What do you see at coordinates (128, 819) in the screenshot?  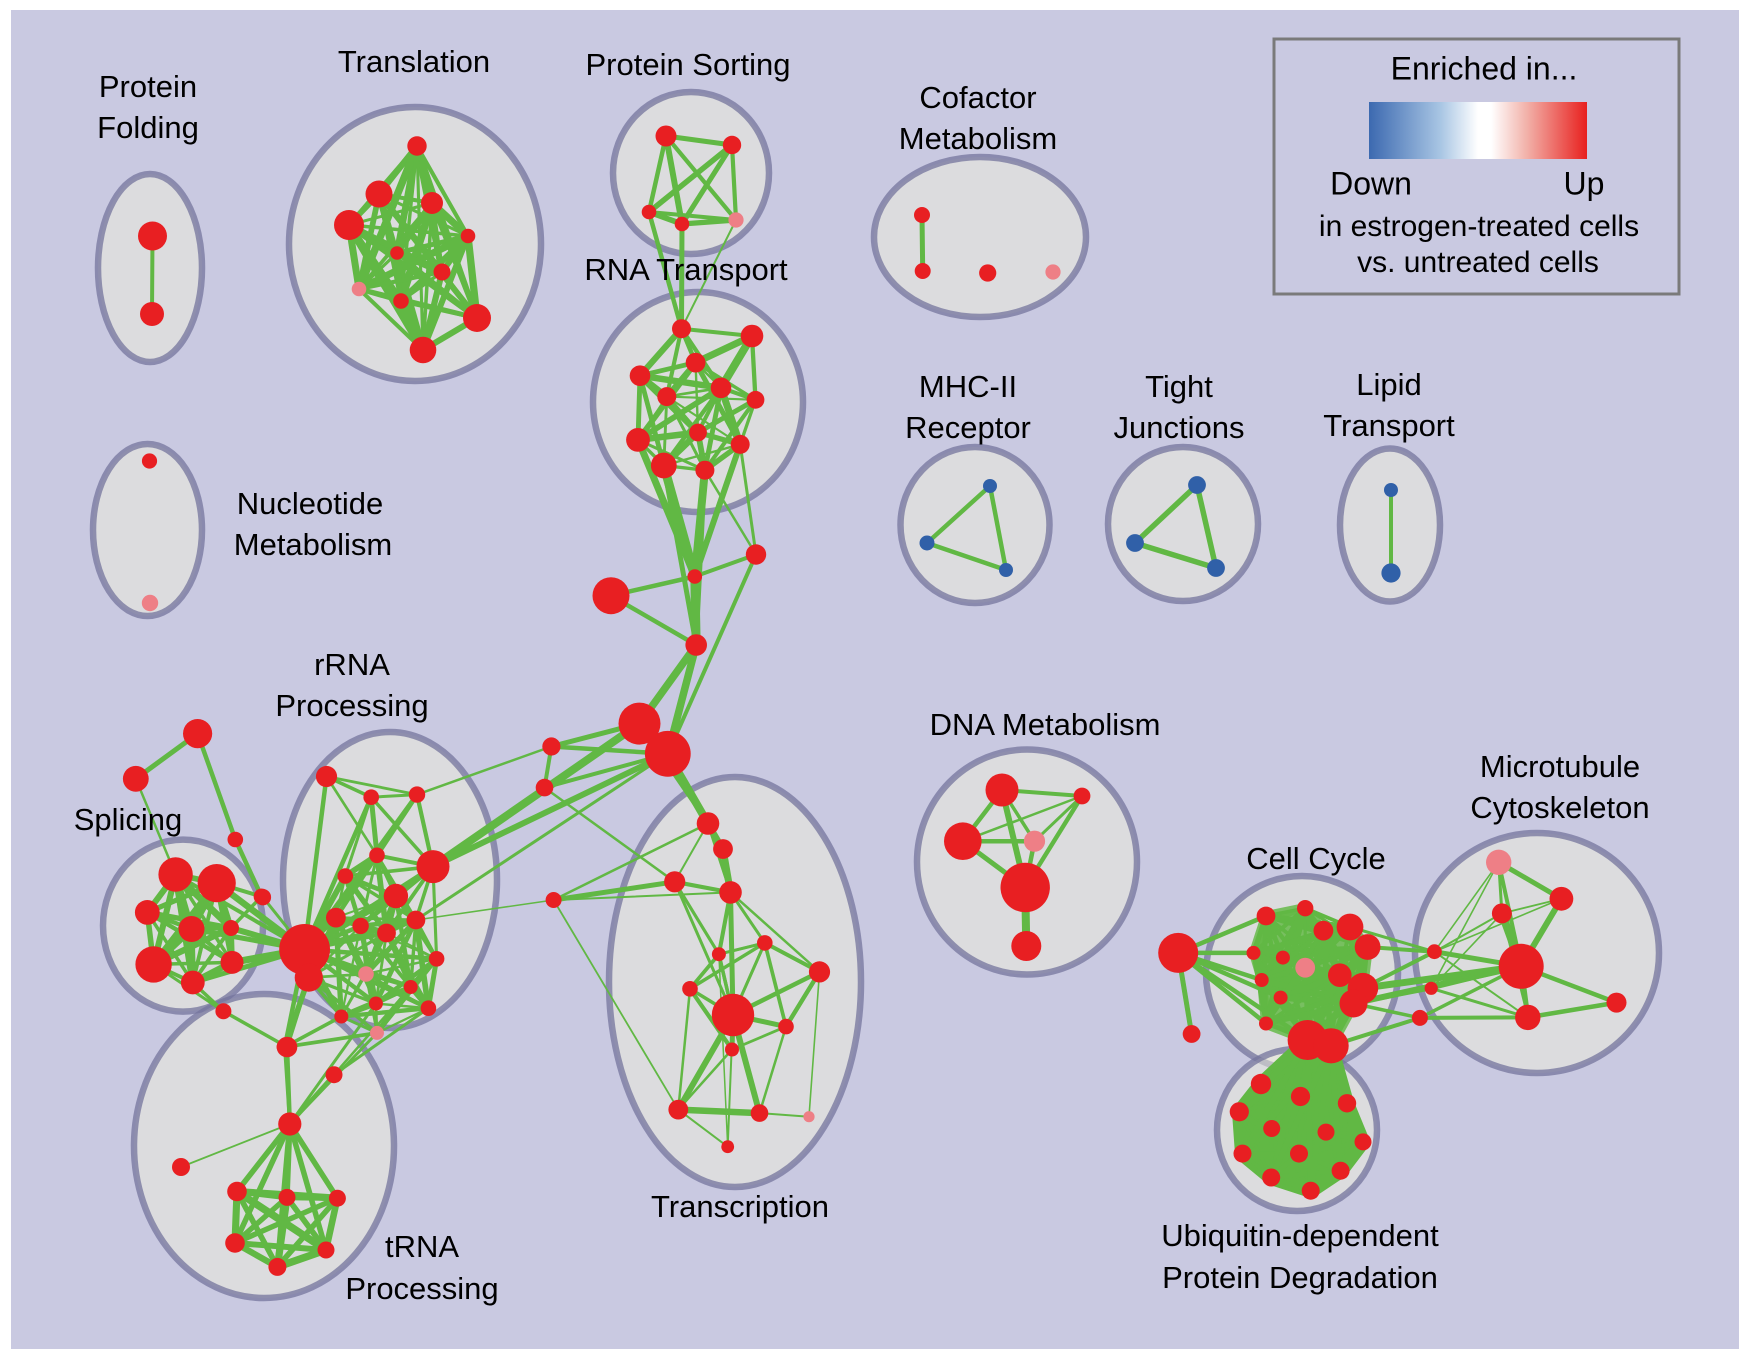 I see `svg-text: Splicing` at bounding box center [128, 819].